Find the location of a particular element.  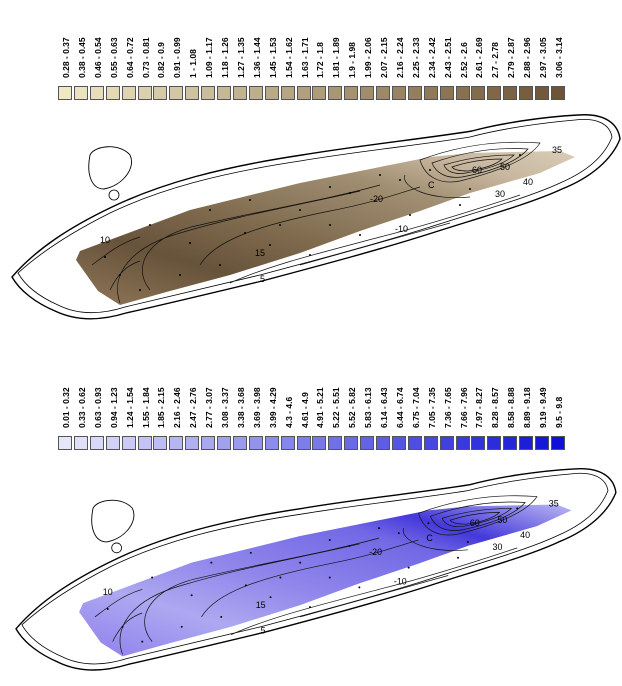

contour-label: C is located at coordinates (431, 185).